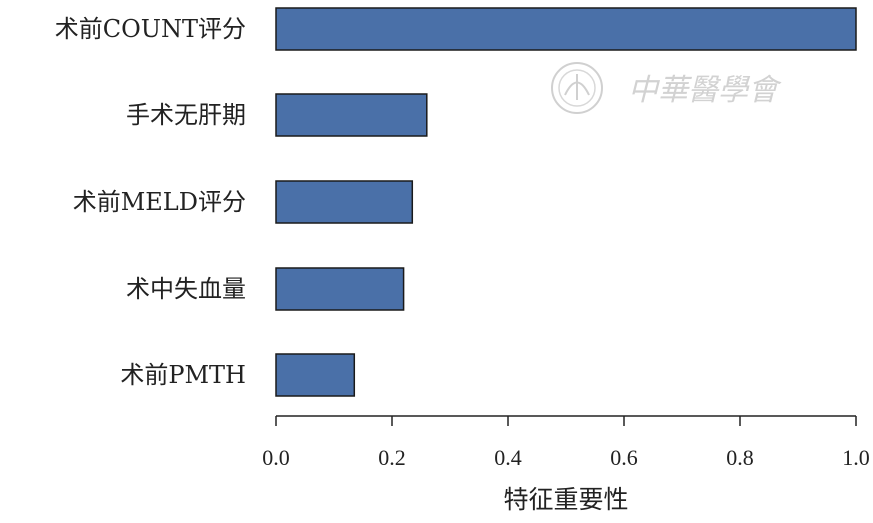 This screenshot has width=873, height=523. What do you see at coordinates (565, 499) in the screenshot?
I see `x-axis-title: 特征重要性` at bounding box center [565, 499].